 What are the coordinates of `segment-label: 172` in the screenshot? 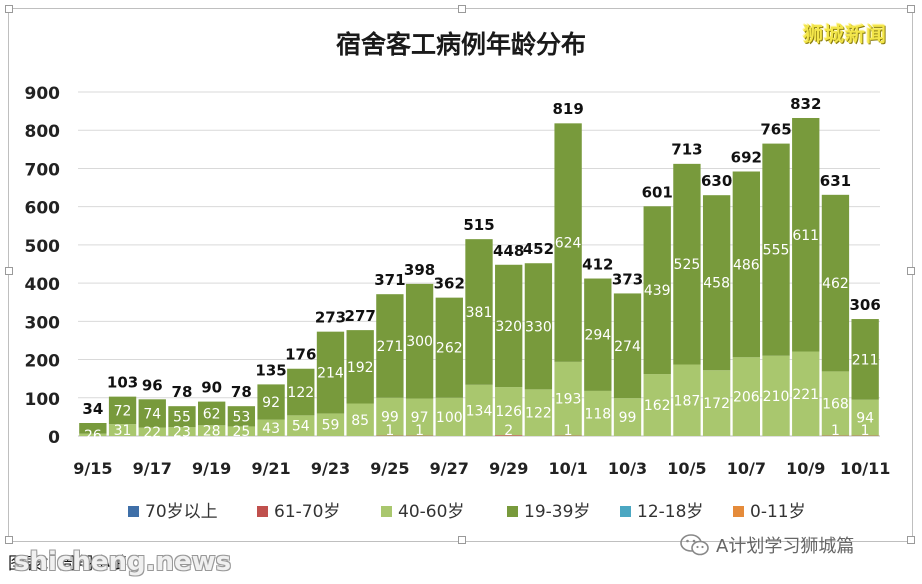 It's located at (716, 404).